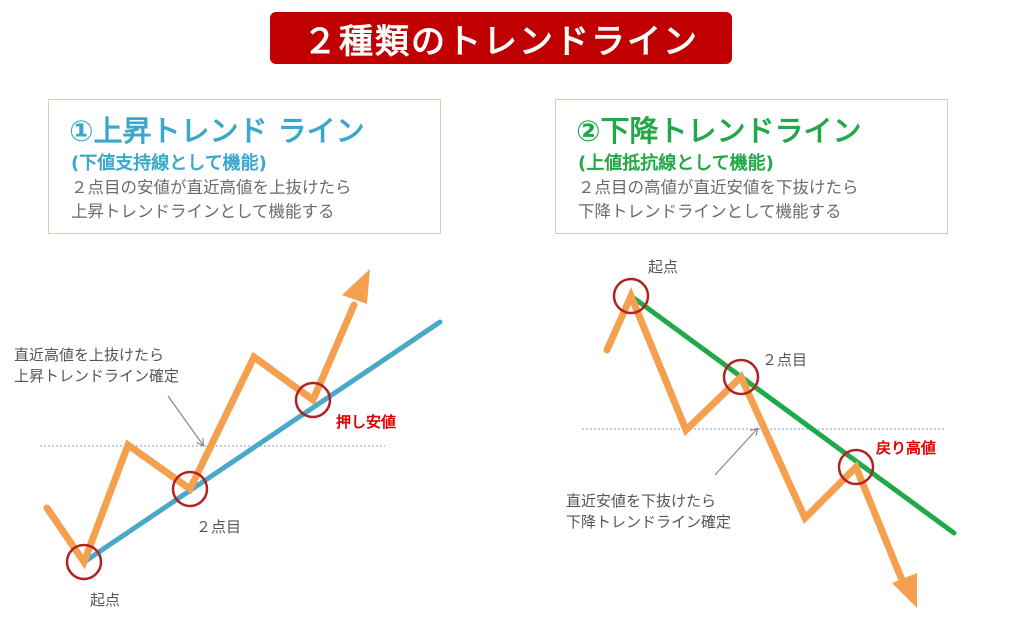  Describe the element at coordinates (719, 131) in the screenshot. I see `downtrend-heading: ②下降トレンドライン` at that location.